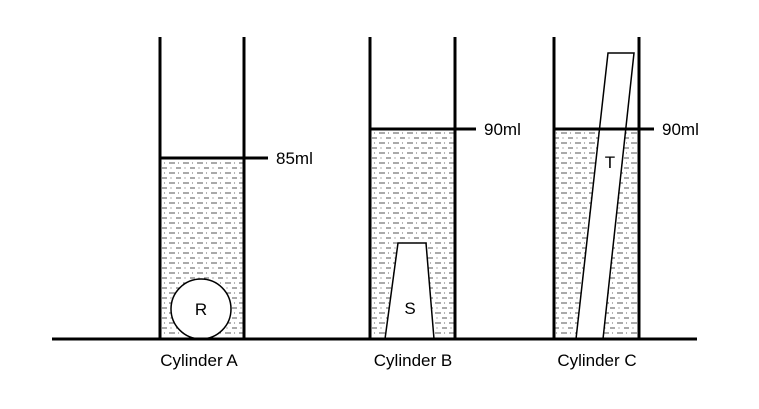 The image size is (759, 409). Describe the element at coordinates (413, 360) in the screenshot. I see `cylinder-label-b: Cylinder B` at that location.